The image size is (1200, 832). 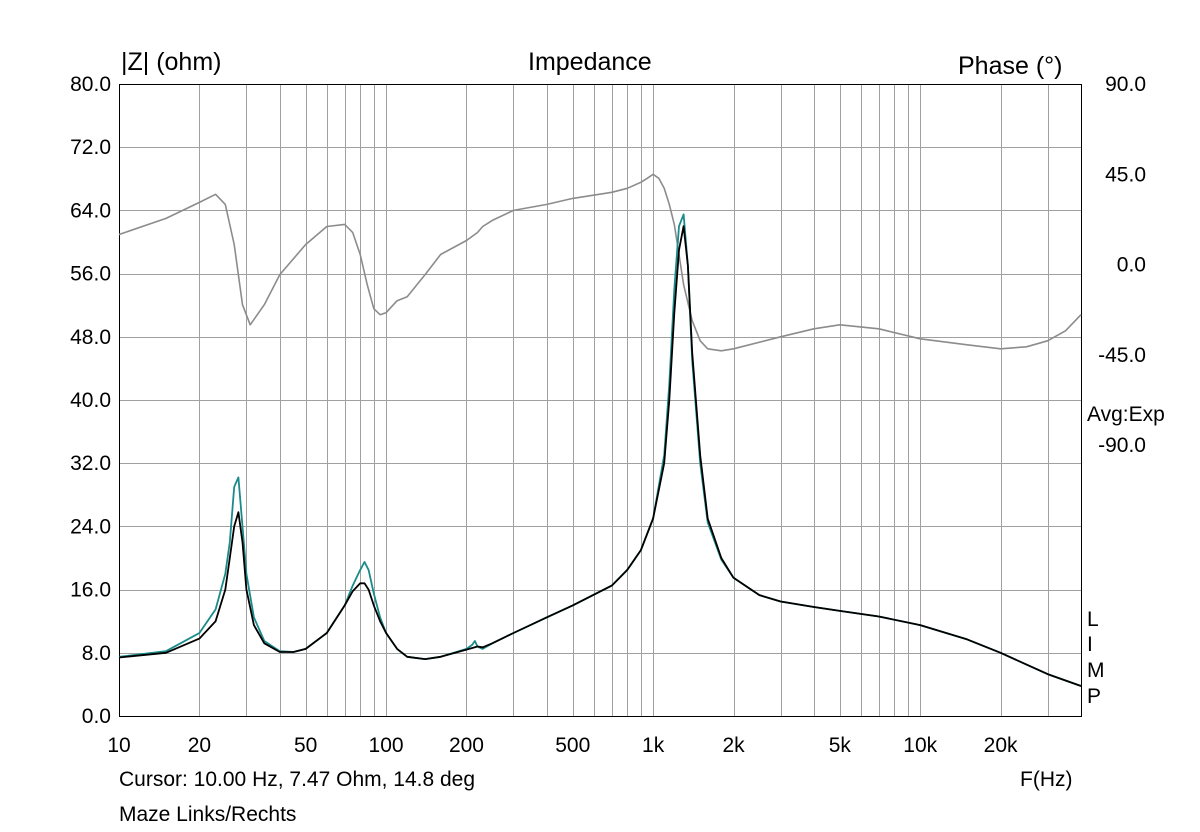 I want to click on cursor-readout: Cursor: 10.00 Hz, 7.47 Ohm, 14.8 deg, so click(x=297, y=779).